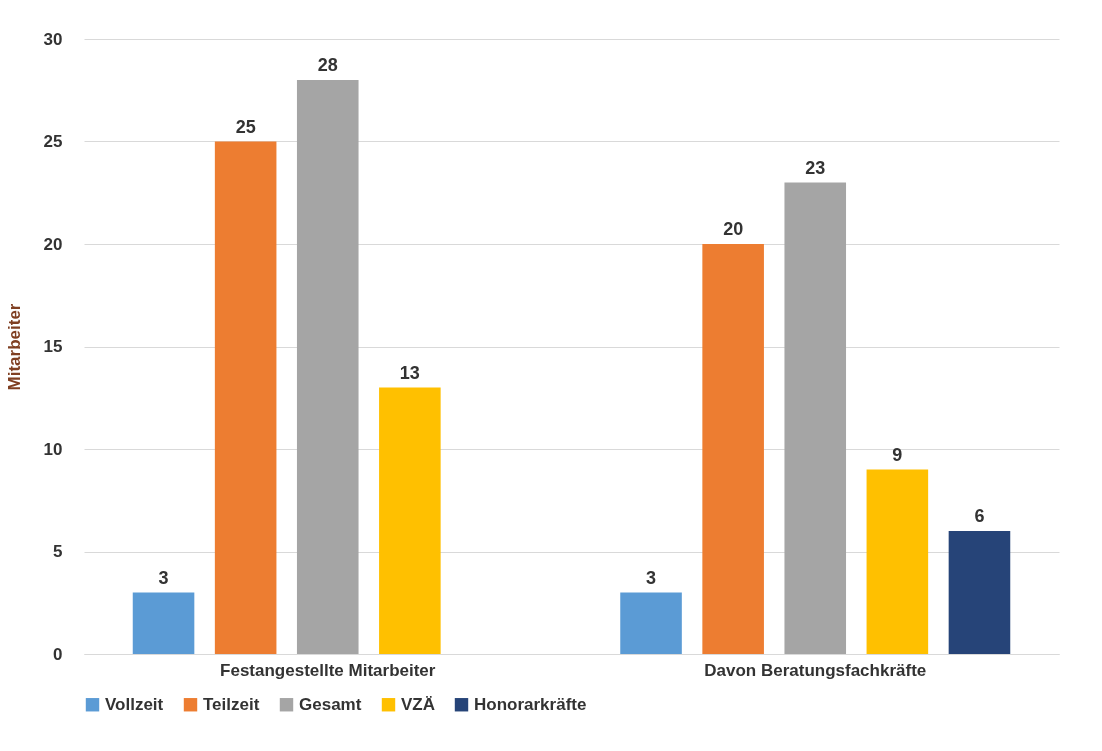 The height and width of the screenshot is (751, 1102). I want to click on data-label: 20, so click(733, 229).